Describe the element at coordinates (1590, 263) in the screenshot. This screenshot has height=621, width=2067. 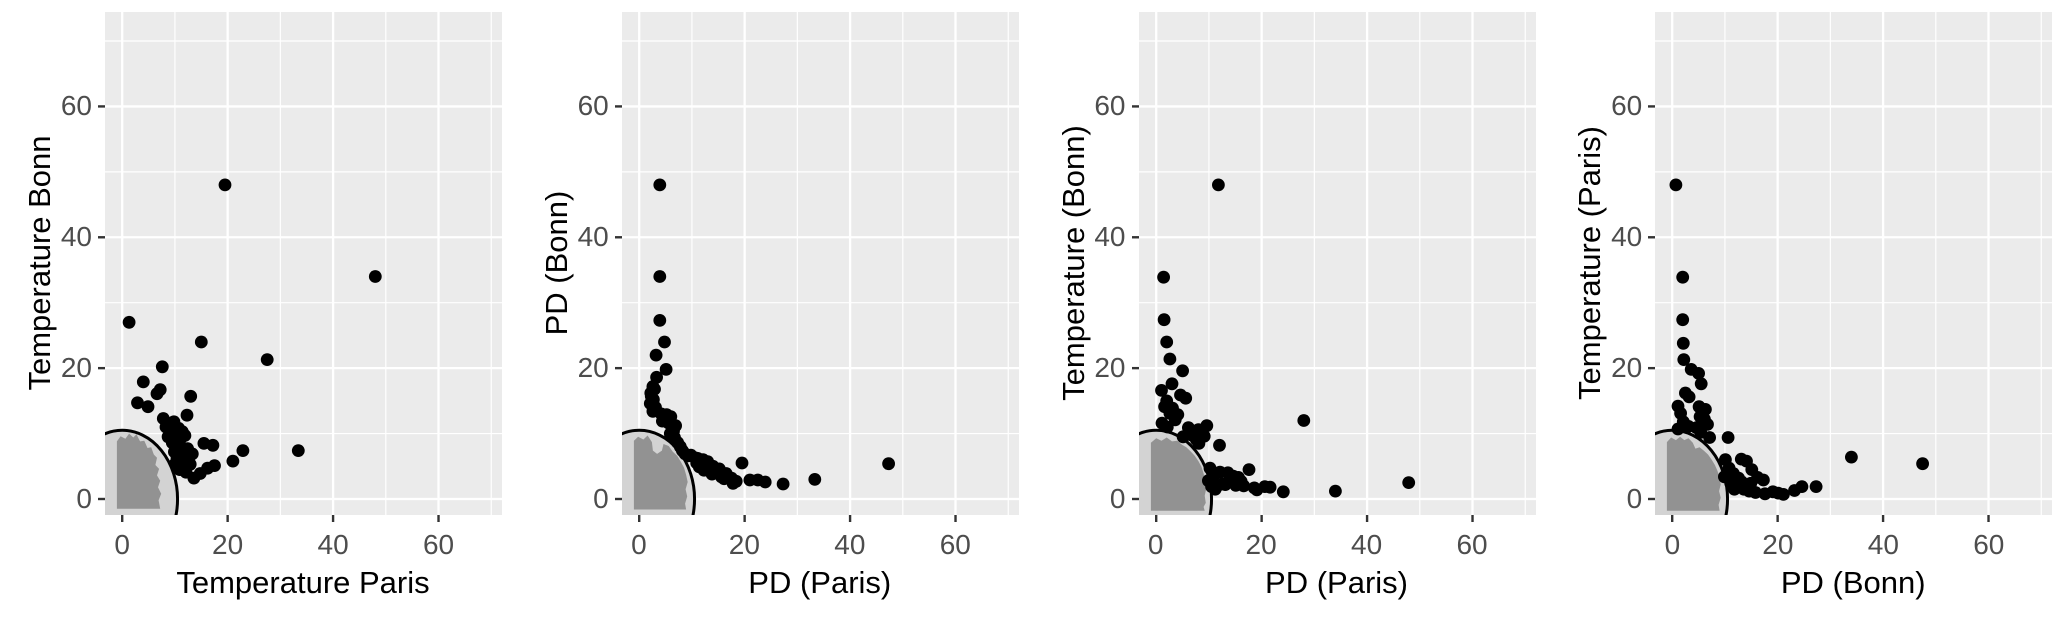
I see `y-axis-title: Temperature (Paris)` at that location.